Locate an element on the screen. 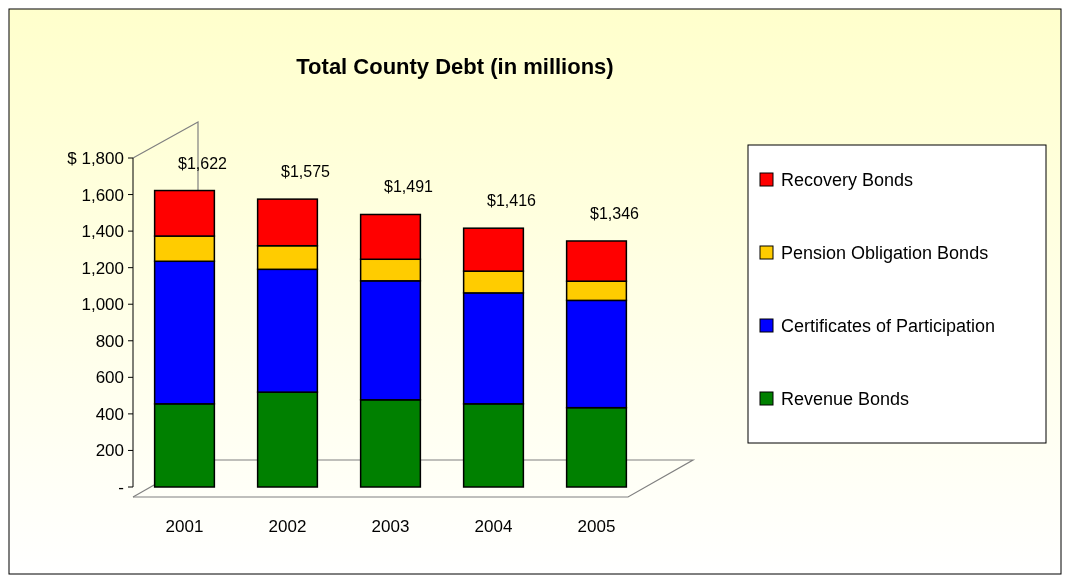 This screenshot has height=583, width=1070. y-tick-label: 1,000 is located at coordinates (102, 305).